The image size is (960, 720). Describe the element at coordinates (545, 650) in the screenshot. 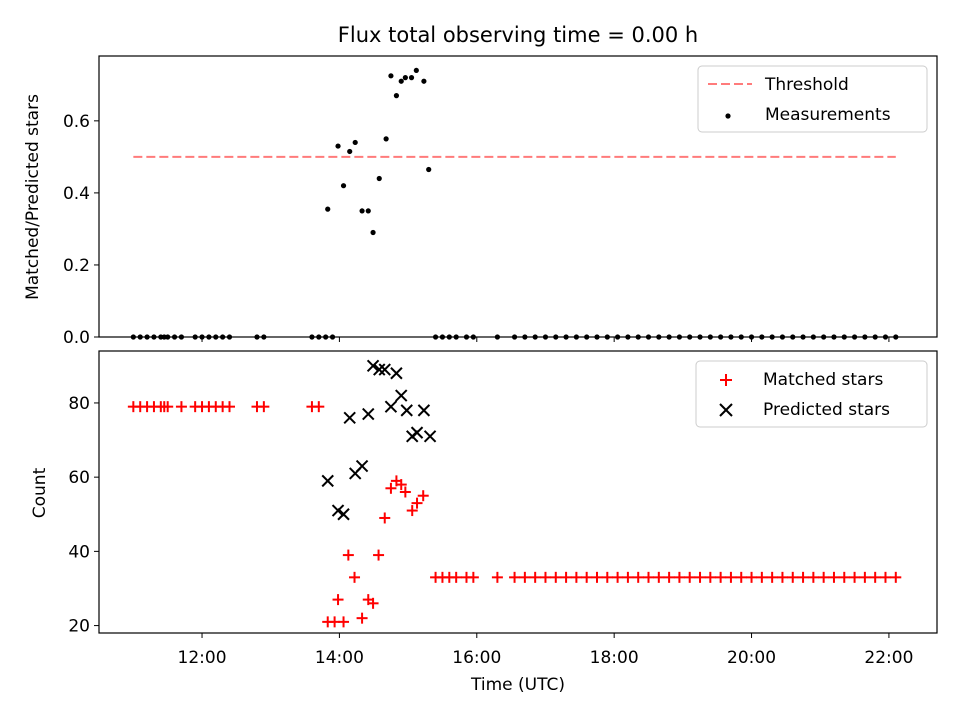

I see `bottom-x-ticks: 12:00 14:00 16:00 18:00 20:00 22:00` at that location.